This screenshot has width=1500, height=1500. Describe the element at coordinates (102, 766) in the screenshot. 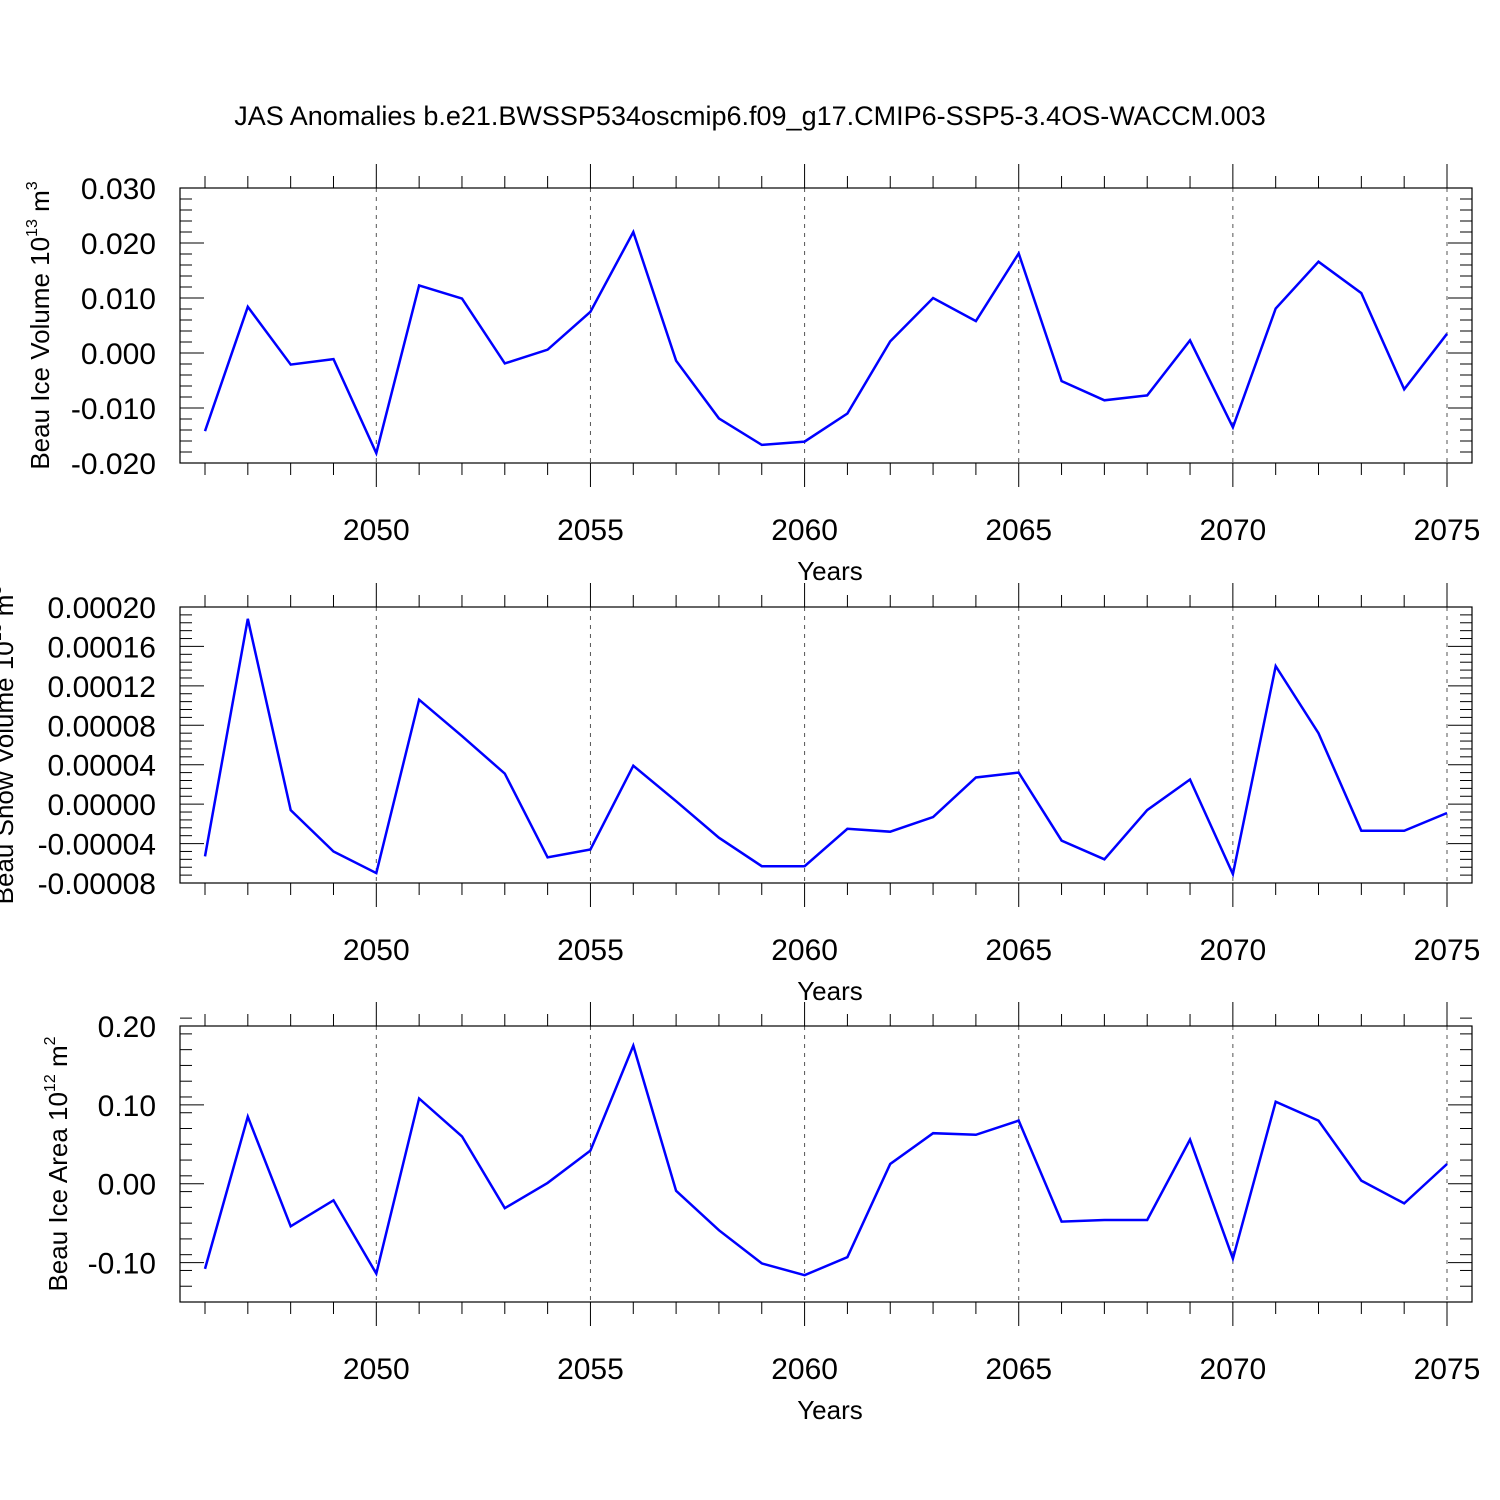

I see `y-tick-label: 0.00004` at that location.